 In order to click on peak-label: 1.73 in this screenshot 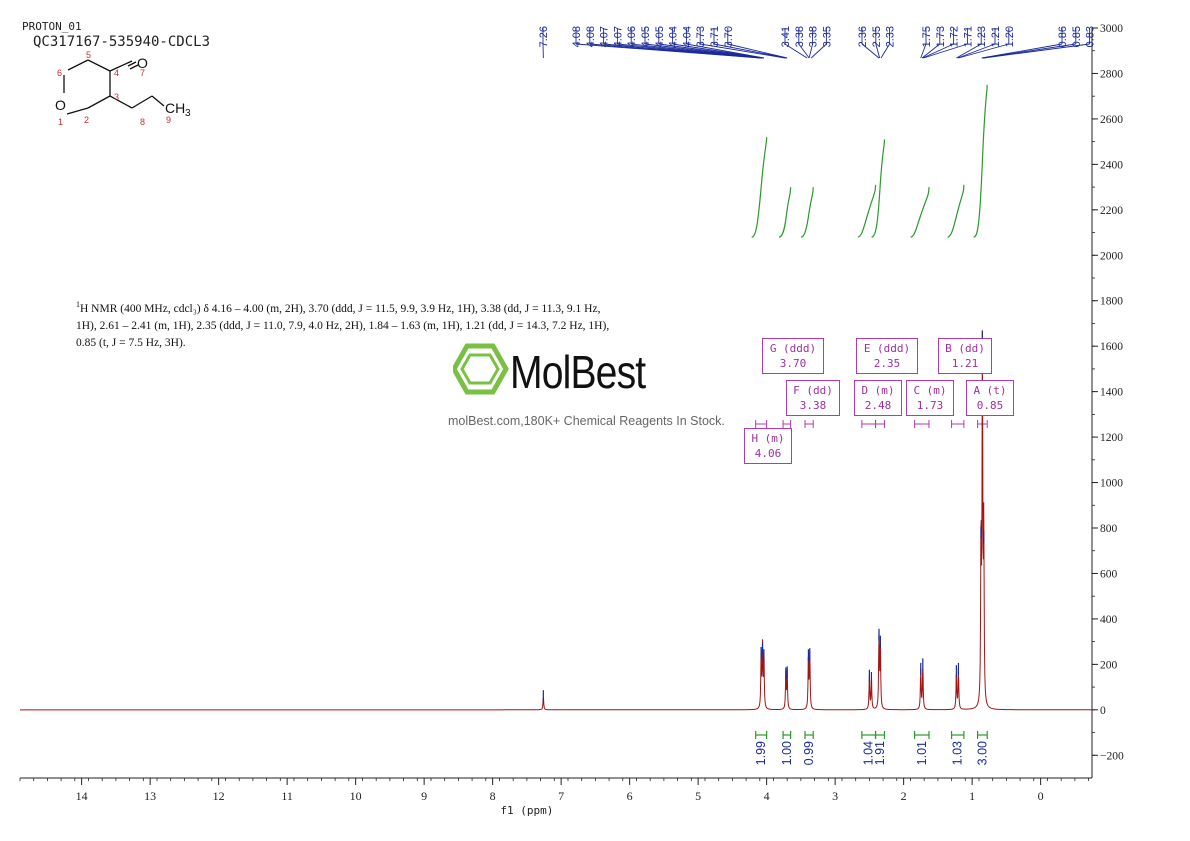, I will do `click(941, 36)`.